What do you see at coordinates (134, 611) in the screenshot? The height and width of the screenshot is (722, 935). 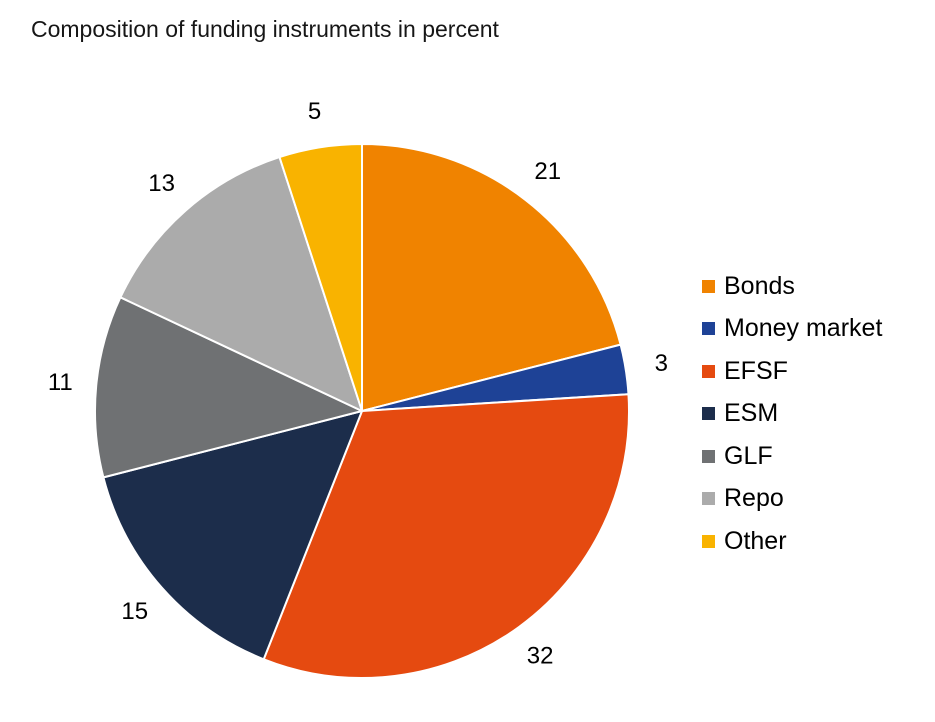 I see `slice-value-label-esm: 15` at bounding box center [134, 611].